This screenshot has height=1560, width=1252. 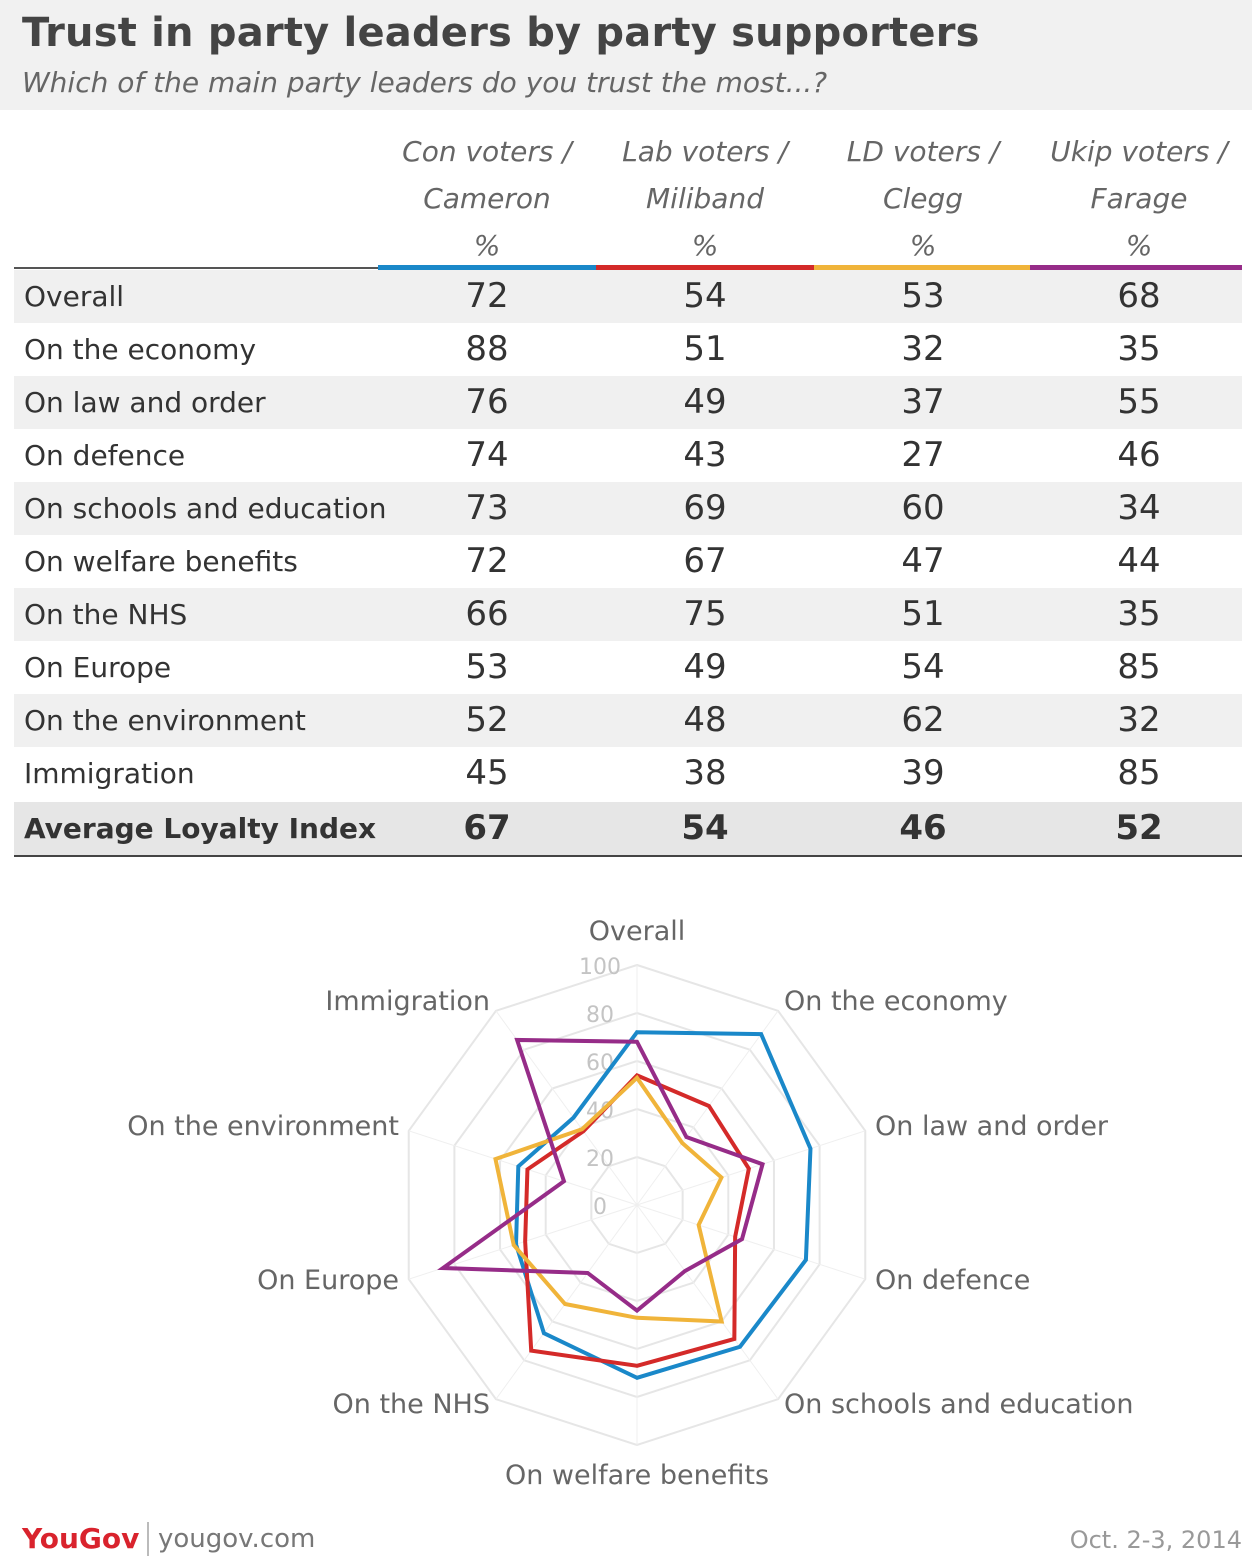 I want to click on column-header-con: Con voters / Cameron %, so click(x=487, y=198).